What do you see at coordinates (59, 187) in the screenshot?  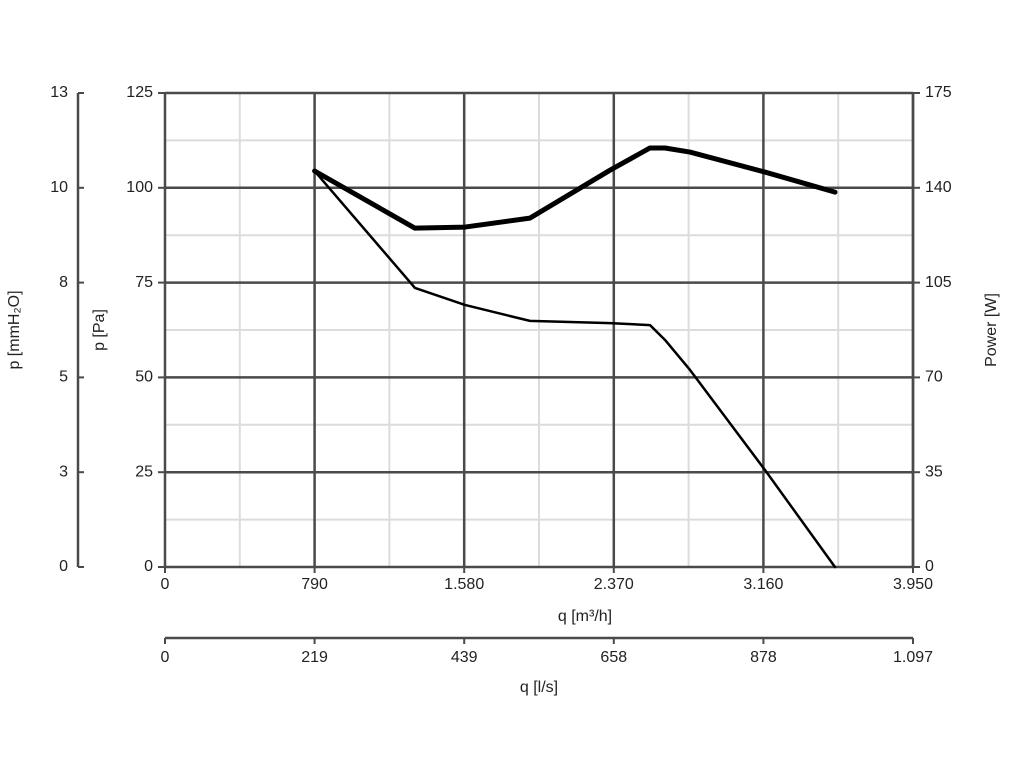 I see `y3-tick-label: 10` at bounding box center [59, 187].